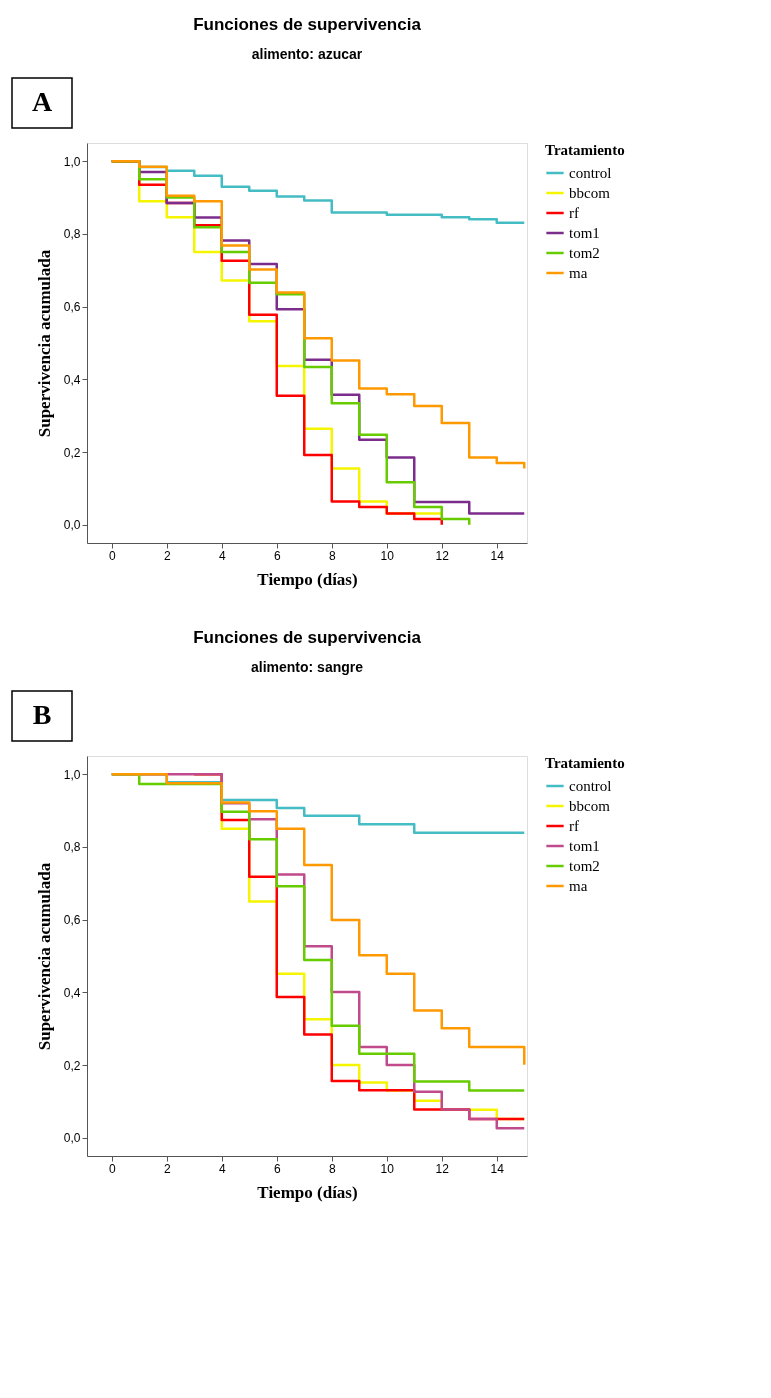 This screenshot has height=1398, width=771. What do you see at coordinates (307, 667) in the screenshot?
I see `chart-subtitle: alimento: sangre` at bounding box center [307, 667].